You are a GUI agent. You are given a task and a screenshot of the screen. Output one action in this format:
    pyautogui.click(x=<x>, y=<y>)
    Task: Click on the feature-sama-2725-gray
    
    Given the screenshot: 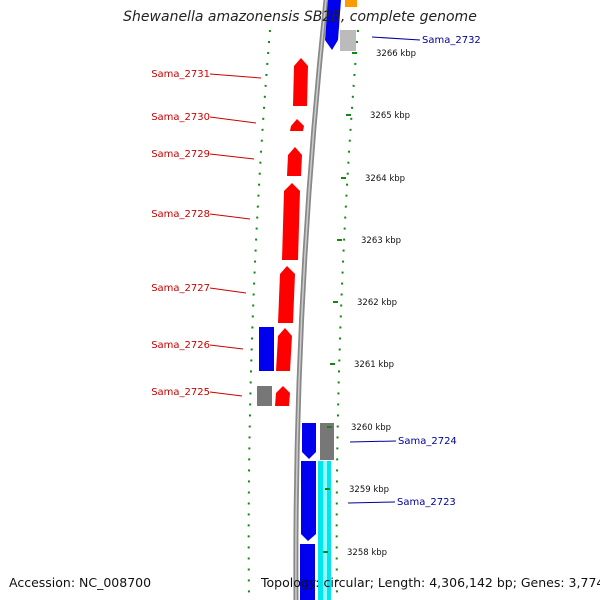 What is the action you would take?
    pyautogui.click(x=264, y=396)
    